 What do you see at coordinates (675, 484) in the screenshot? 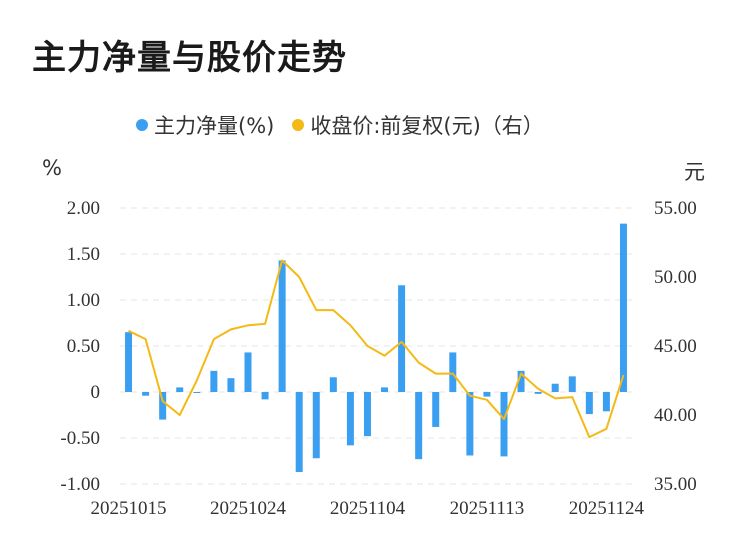
I see `y-right-tick-label: 35.00` at bounding box center [675, 484].